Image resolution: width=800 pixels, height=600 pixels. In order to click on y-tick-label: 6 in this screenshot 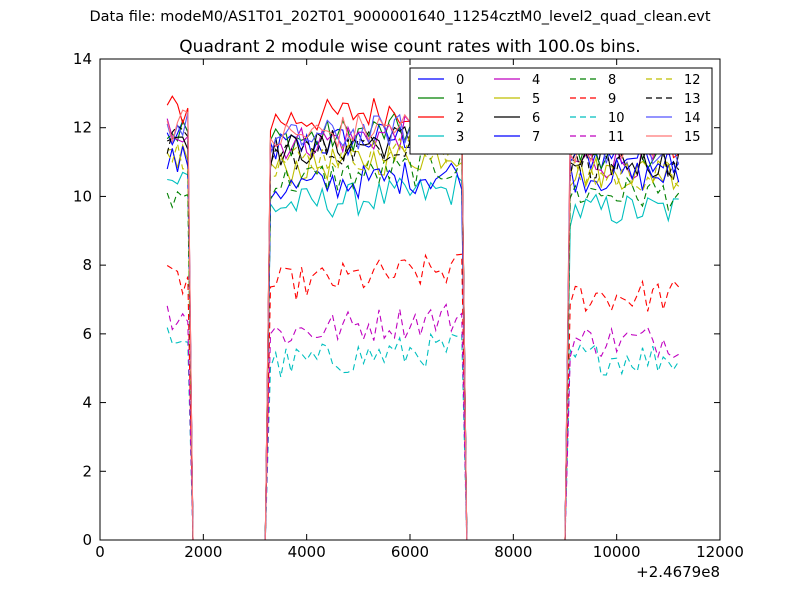, I will do `click(87, 334)`.